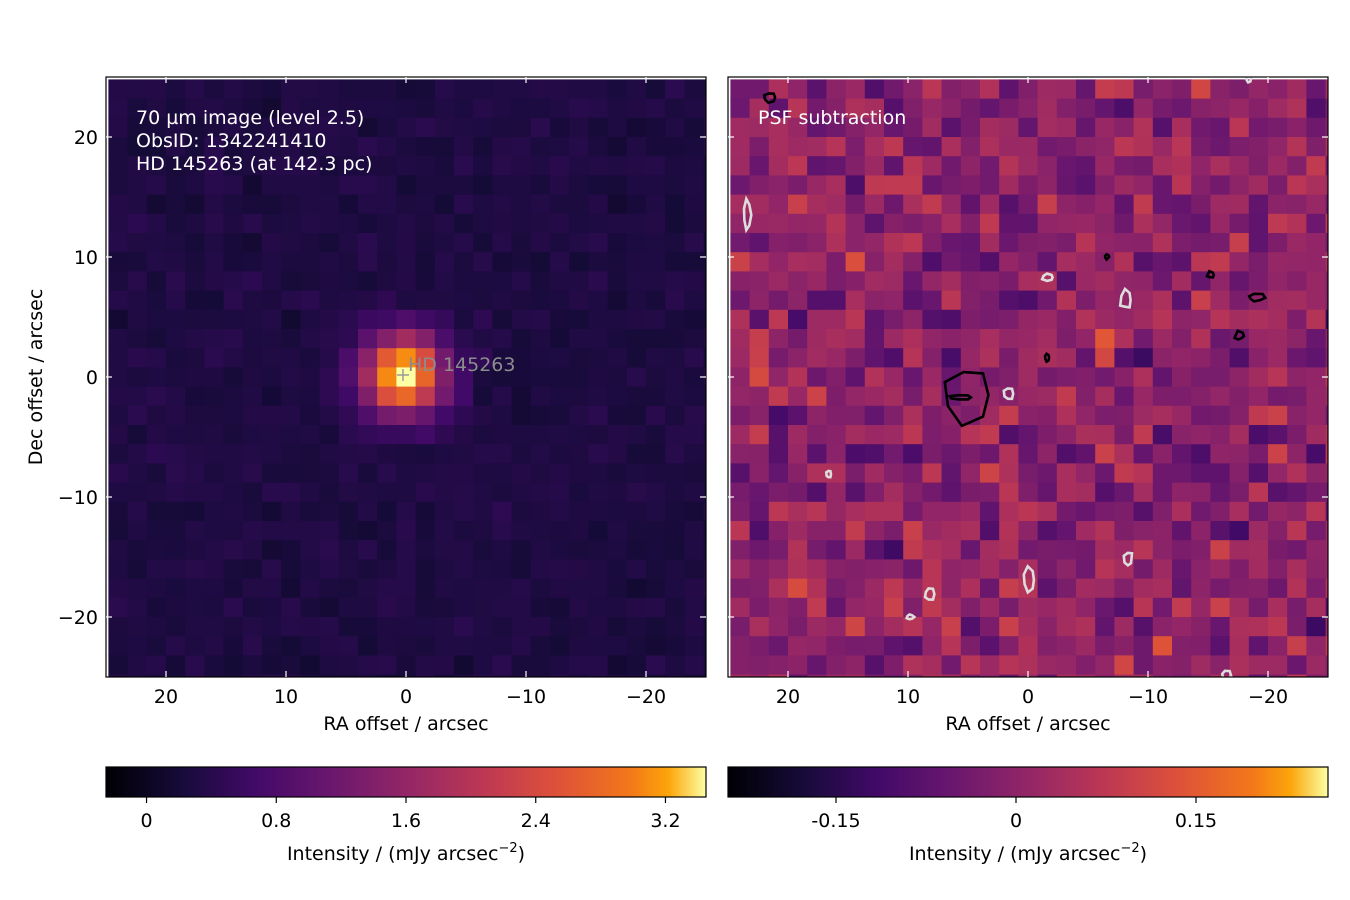 The height and width of the screenshot is (900, 1350). Describe the element at coordinates (911, 617) in the screenshot. I see `negative-contour` at that location.